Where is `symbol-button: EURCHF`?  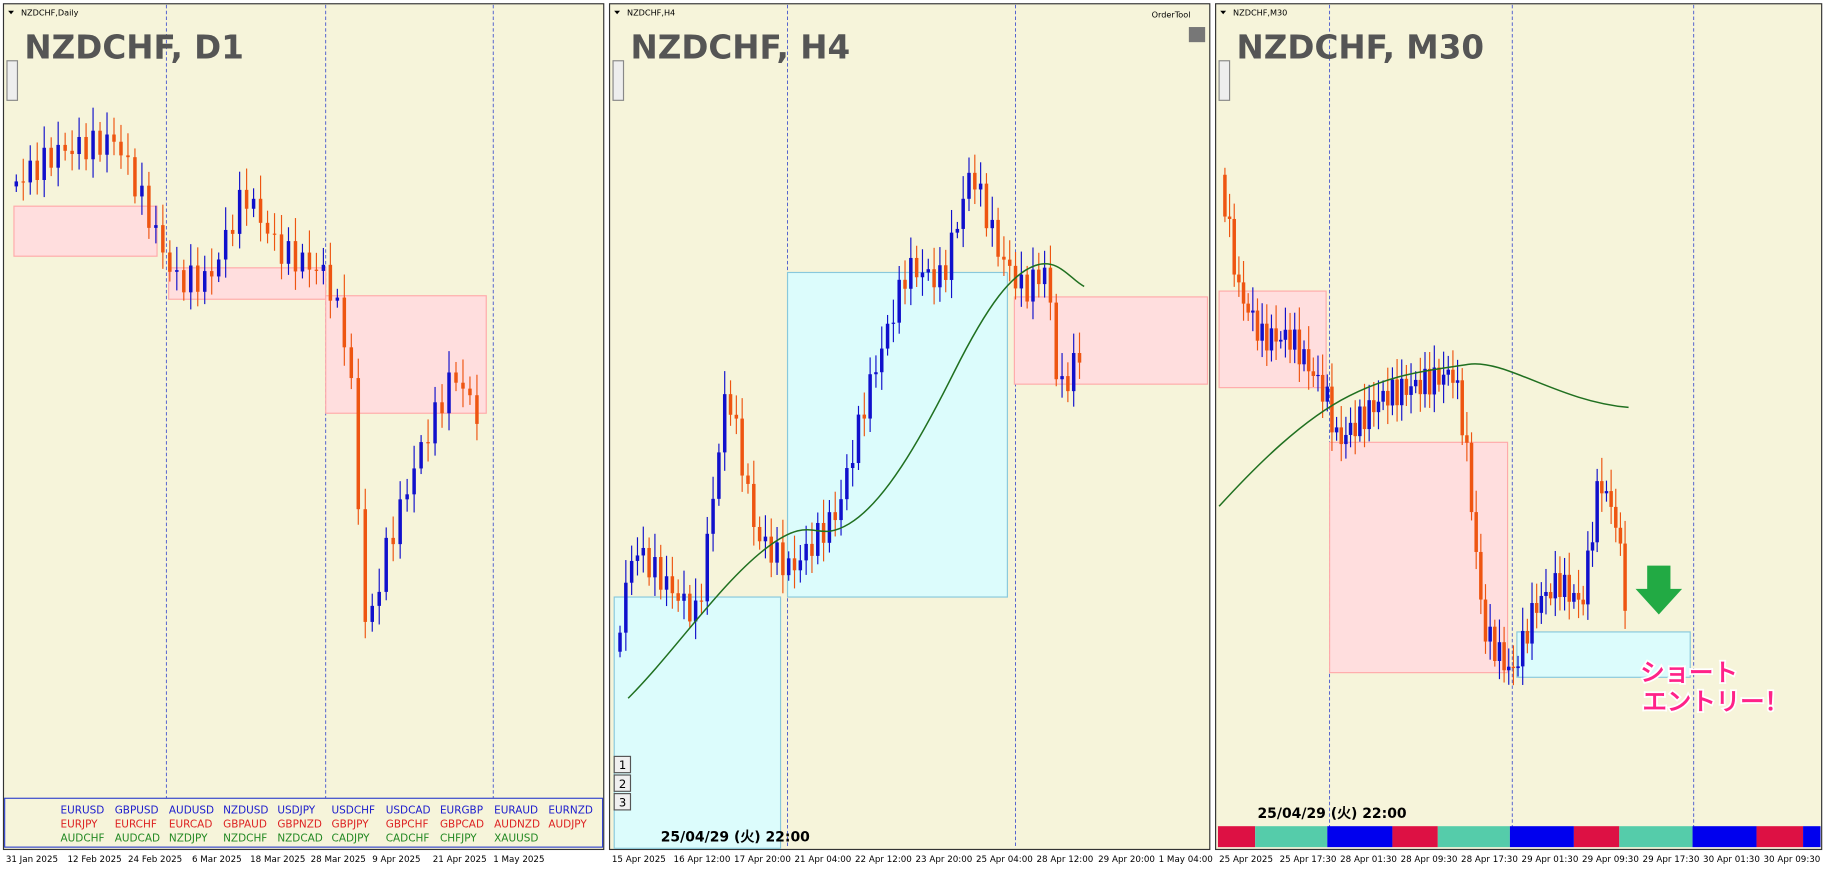
symbol-button: EURCHF is located at coordinates (136, 824).